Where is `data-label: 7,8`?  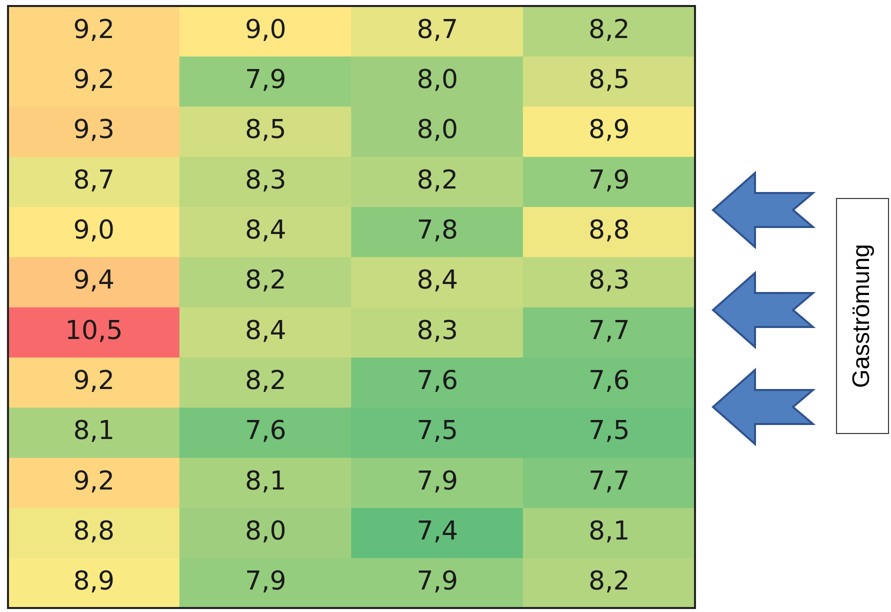 data-label: 7,8 is located at coordinates (437, 231).